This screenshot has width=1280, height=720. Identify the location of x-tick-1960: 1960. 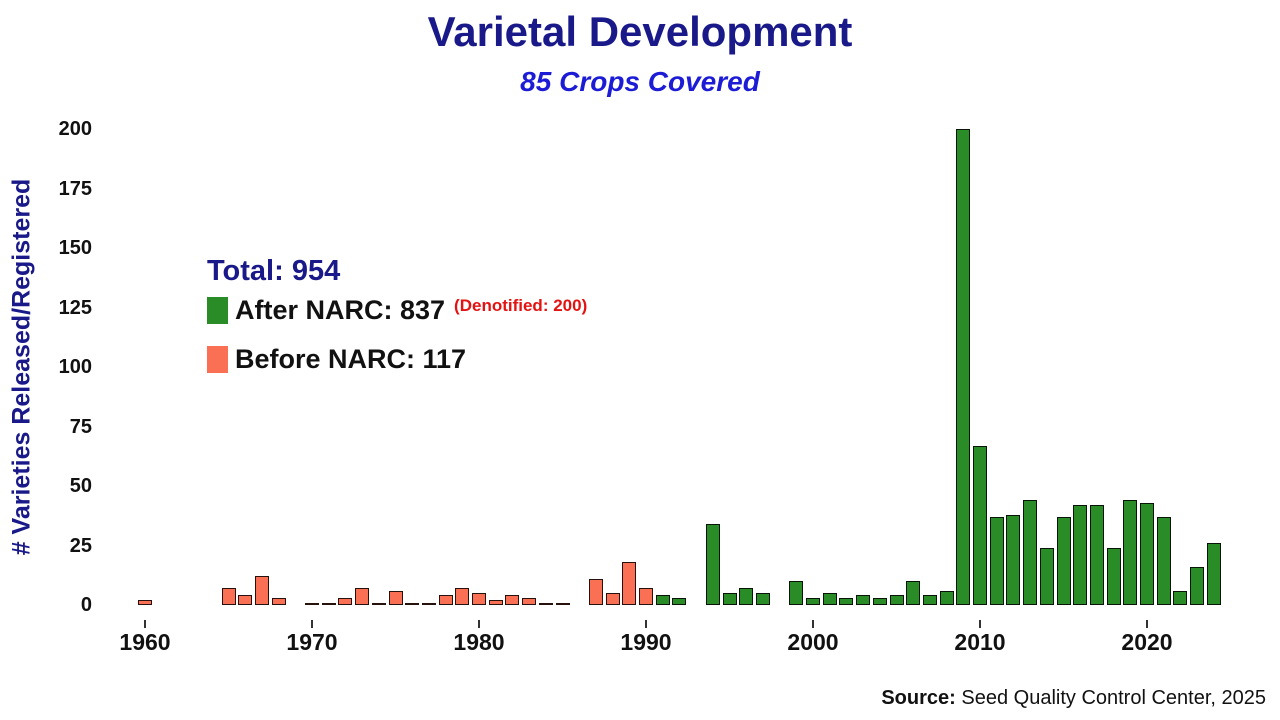
(145, 642).